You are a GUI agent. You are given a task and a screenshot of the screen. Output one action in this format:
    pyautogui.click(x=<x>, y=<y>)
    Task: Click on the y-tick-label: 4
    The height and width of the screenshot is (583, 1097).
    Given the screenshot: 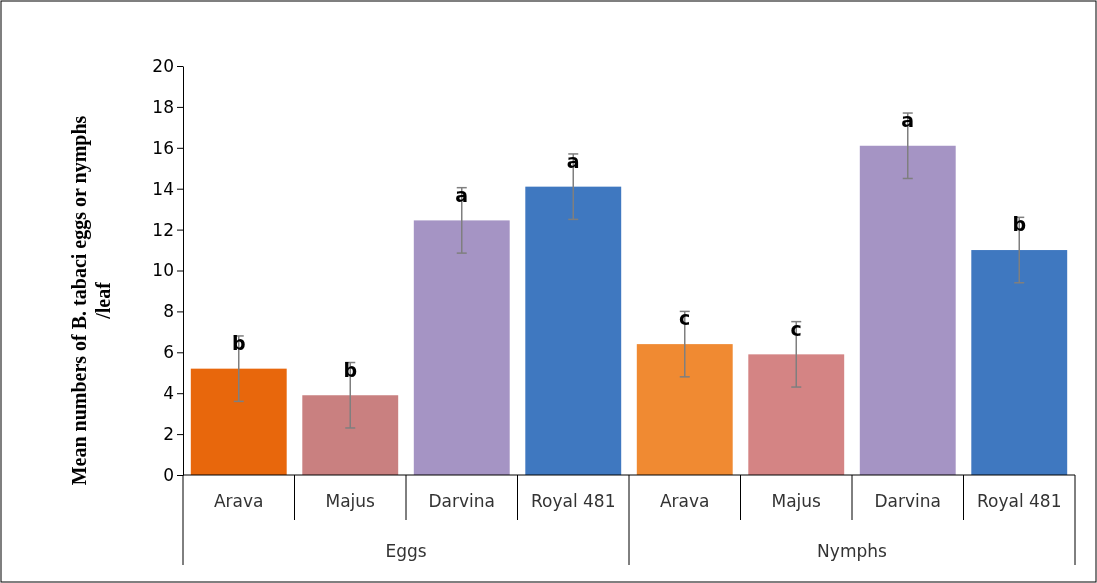 What is the action you would take?
    pyautogui.click(x=168, y=393)
    